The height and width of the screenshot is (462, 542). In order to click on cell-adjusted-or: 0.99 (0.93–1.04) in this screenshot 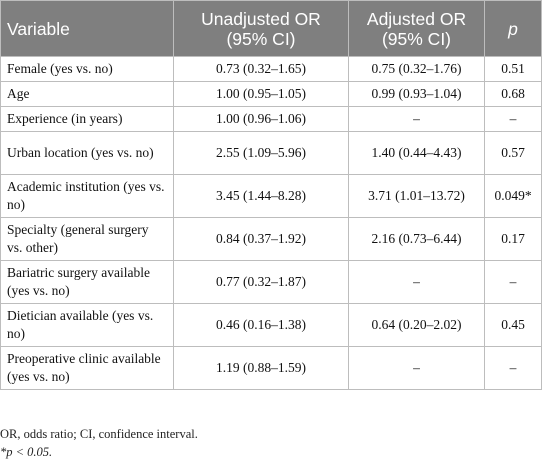, I will do `click(416, 94)`.